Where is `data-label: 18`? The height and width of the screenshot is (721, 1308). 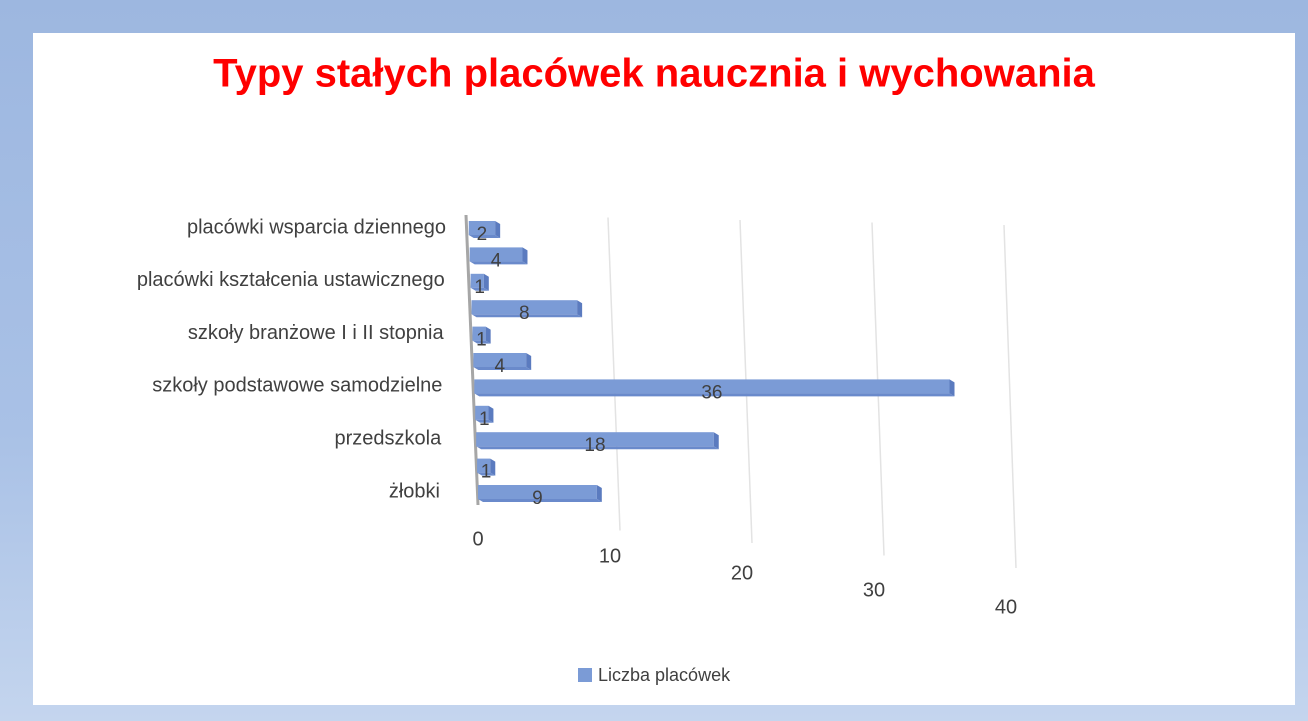
data-label: 18 is located at coordinates (594, 445).